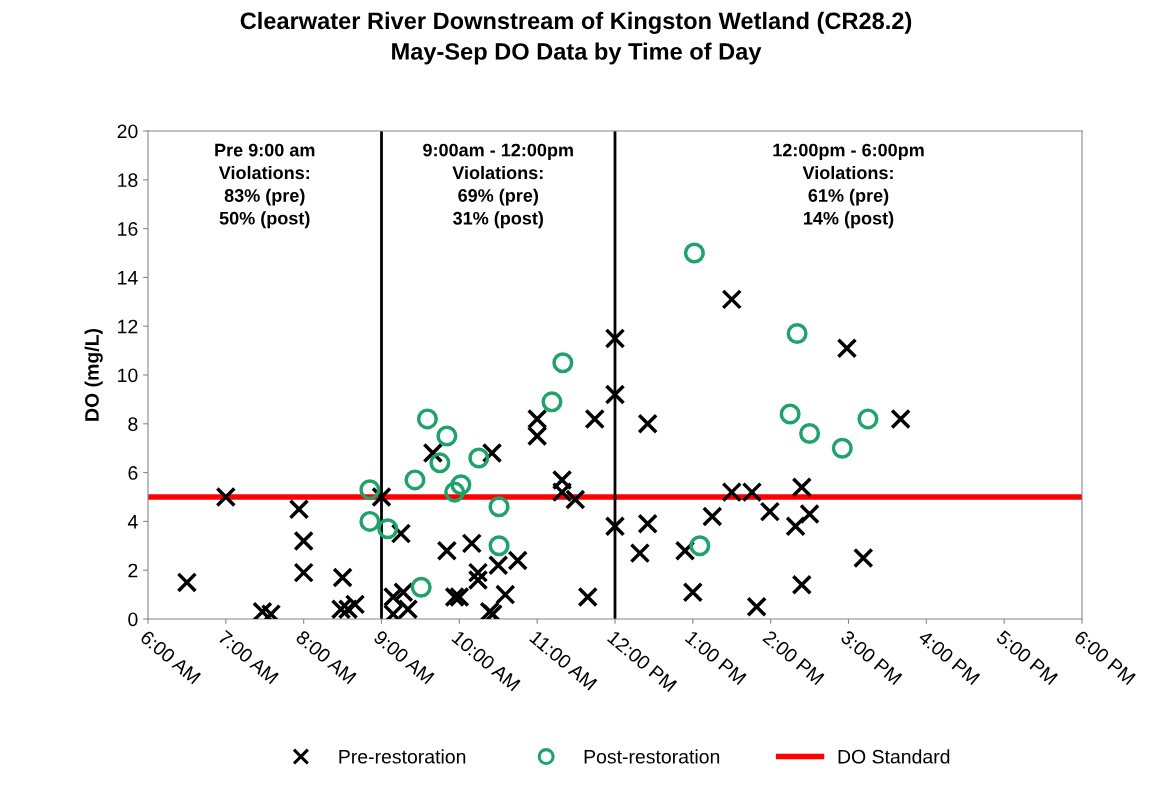 The width and height of the screenshot is (1152, 789). Describe the element at coordinates (133, 473) in the screenshot. I see `y-tick-label: 6` at that location.